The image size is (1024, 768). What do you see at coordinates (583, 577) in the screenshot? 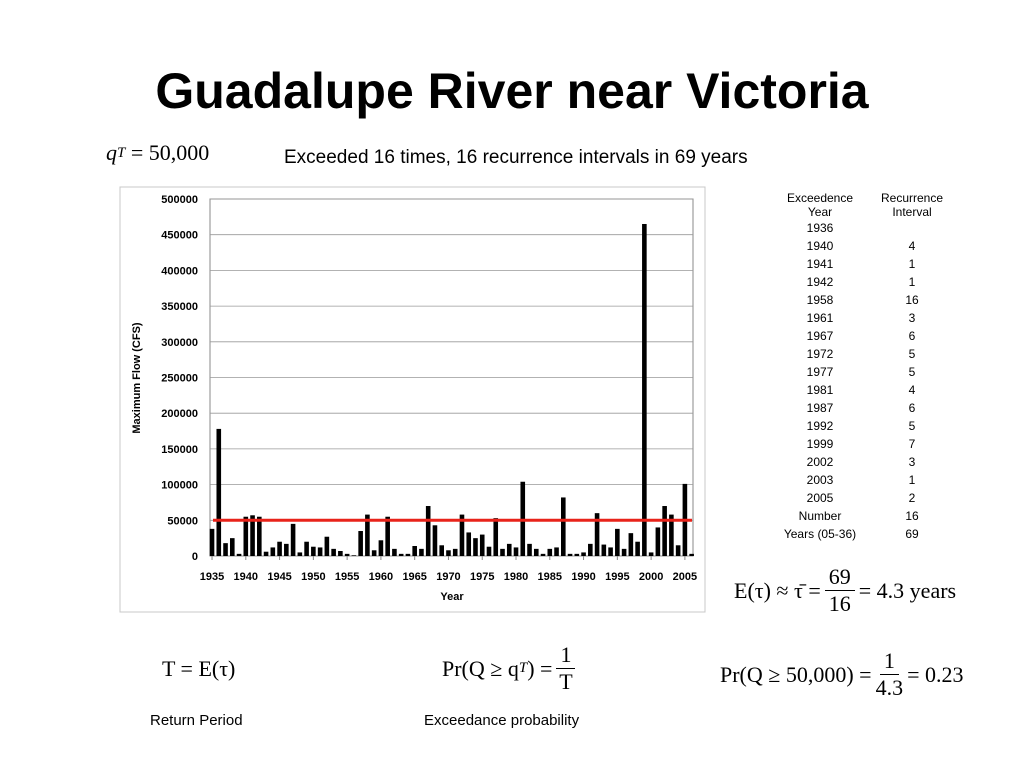
I see `x-tick-label: 1990` at bounding box center [583, 577].